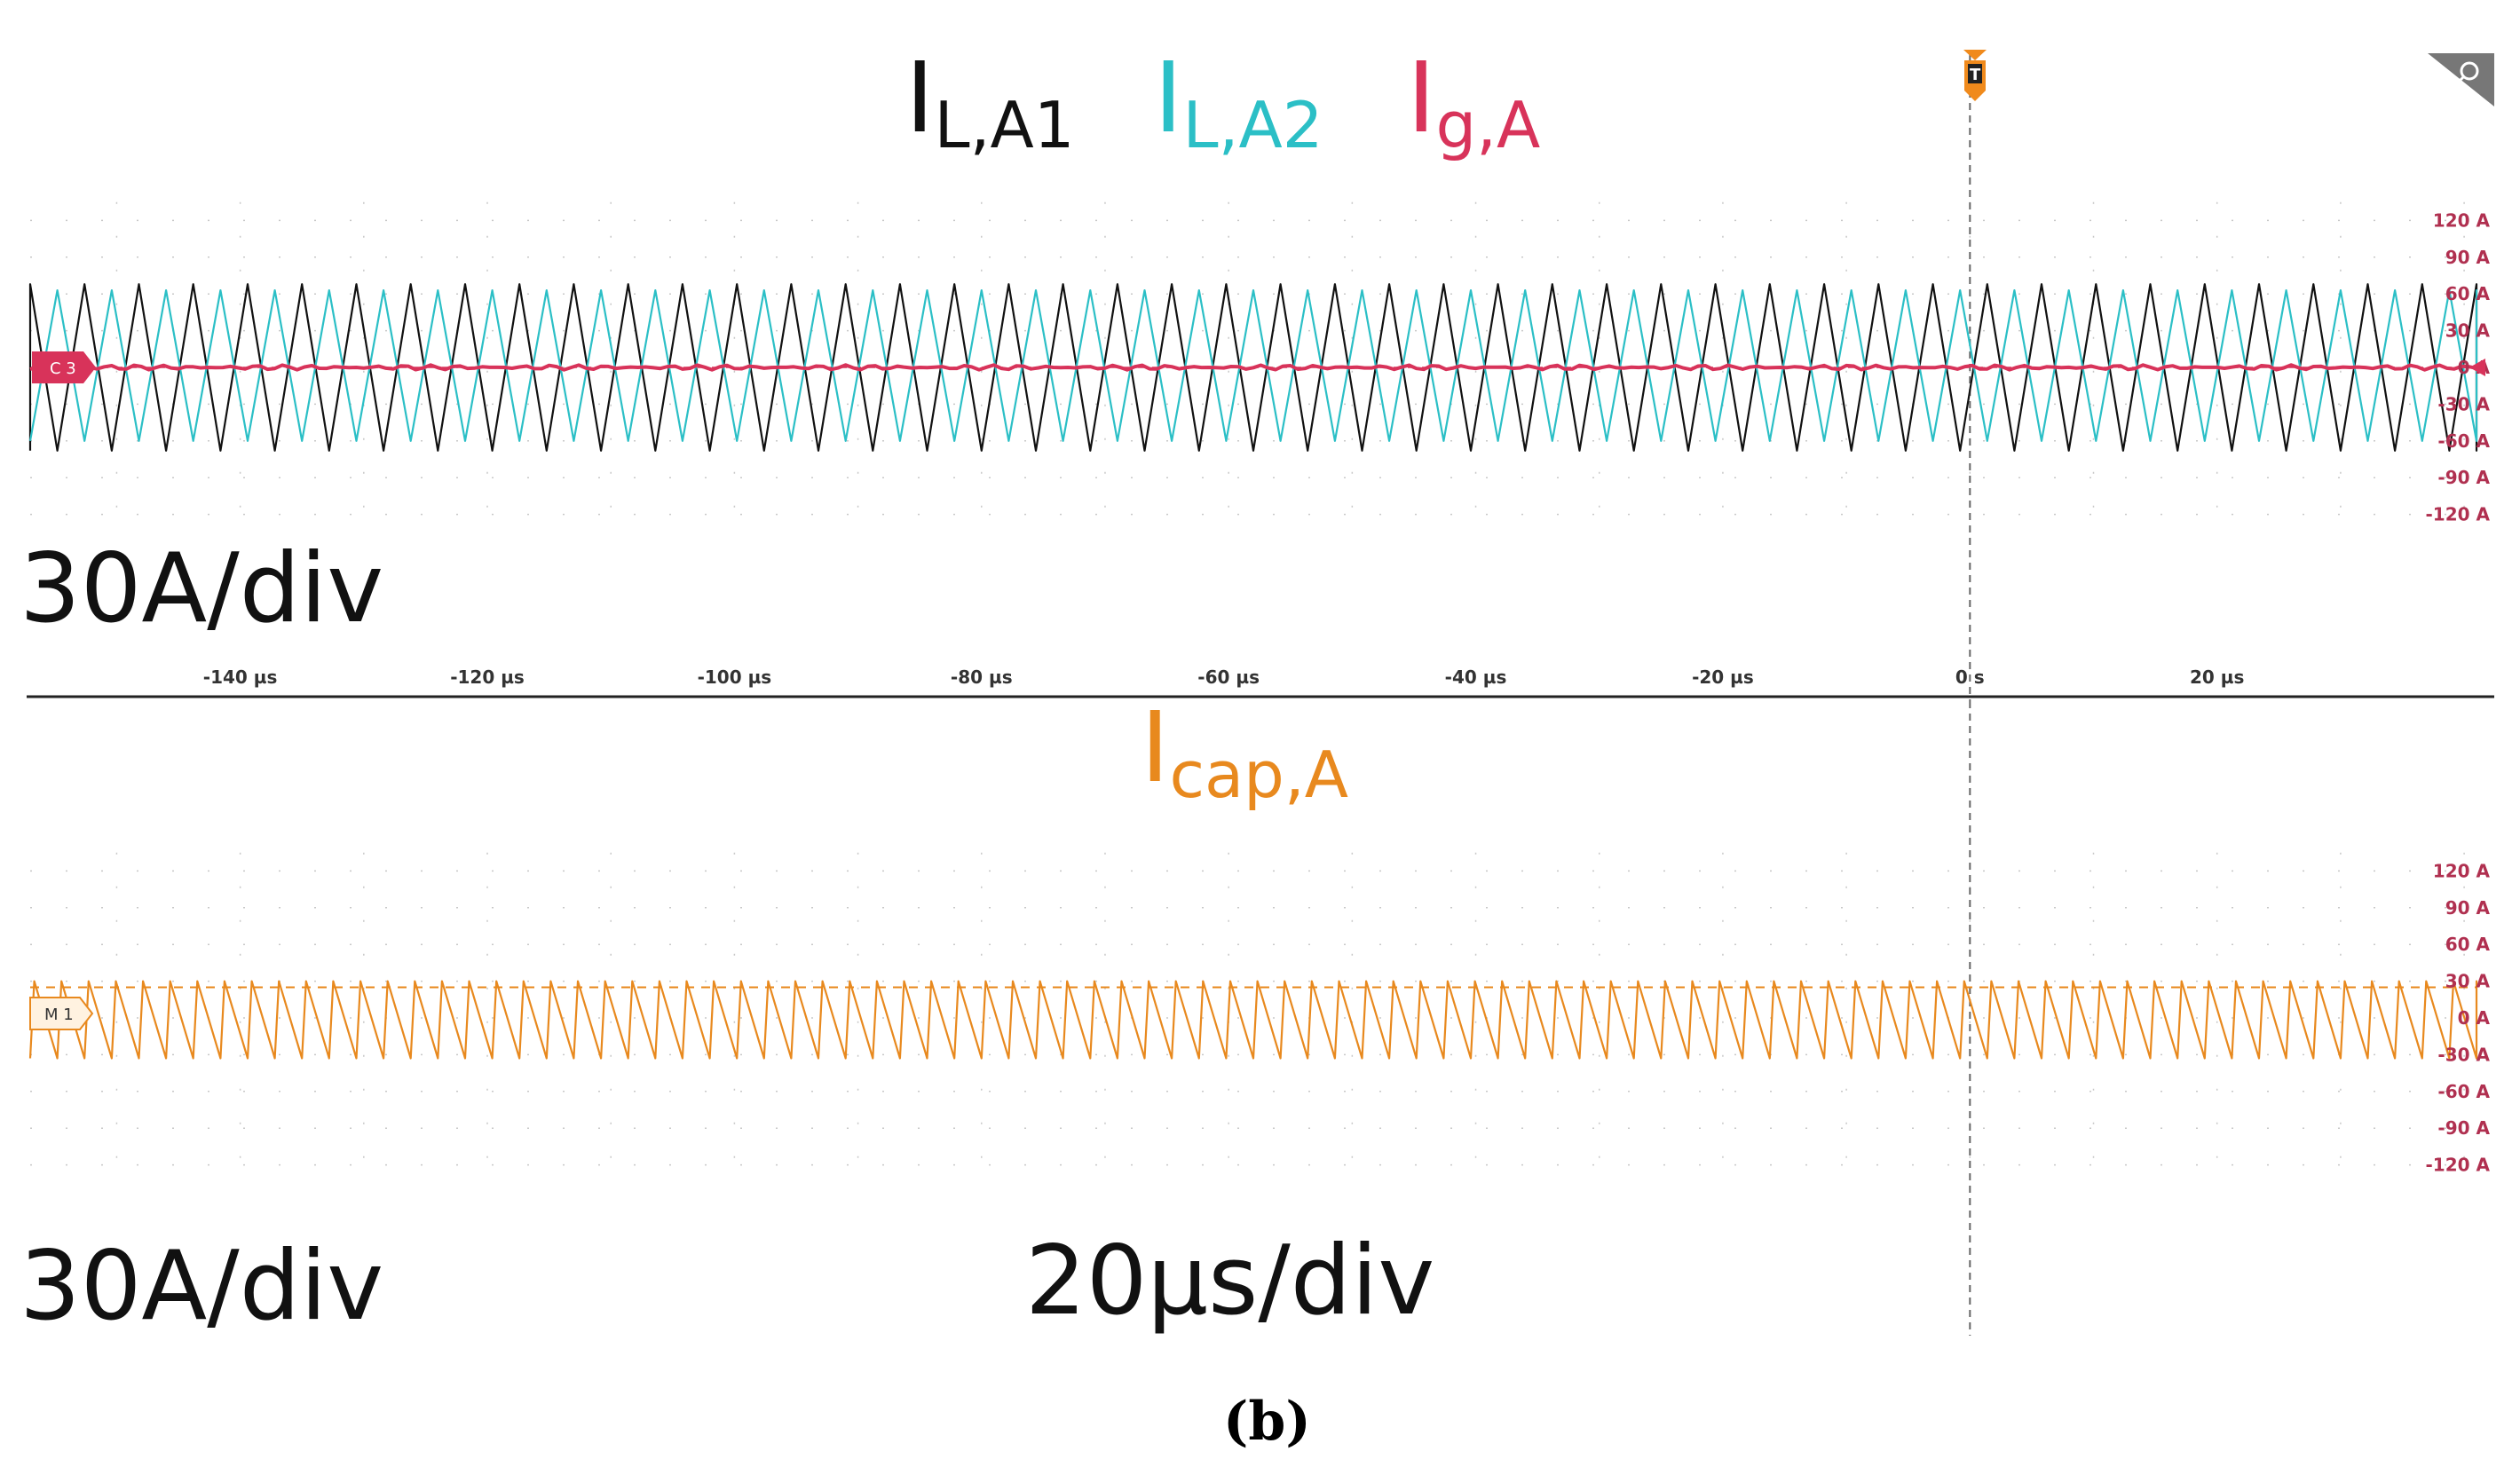 This screenshot has height=1467, width=2520. I want to click on channel-m1-marker: M 1, so click(62, 1013).